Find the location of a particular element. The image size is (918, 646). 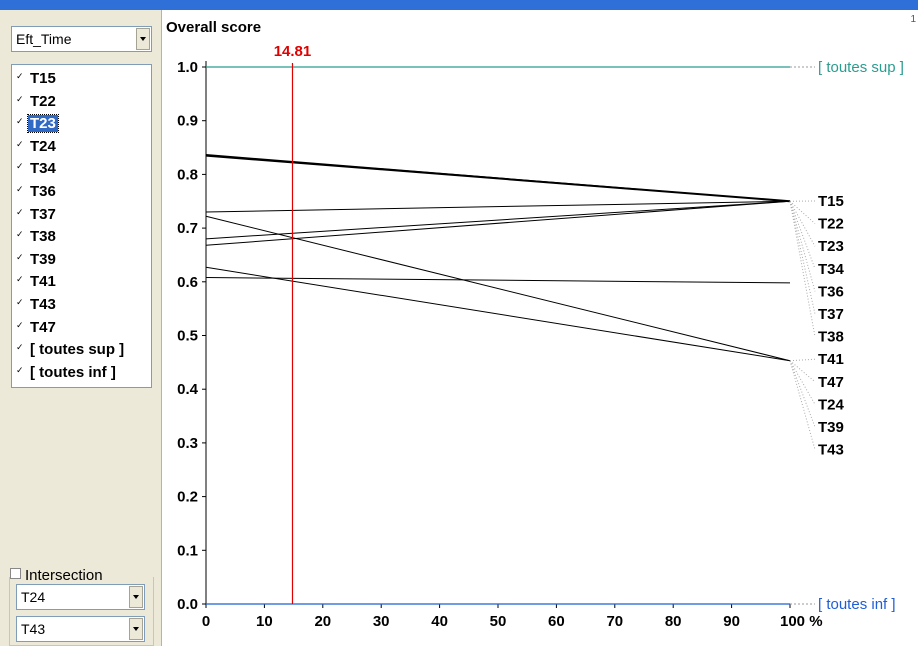

reference-line-label: [ toutes inf ] is located at coordinates (857, 604).